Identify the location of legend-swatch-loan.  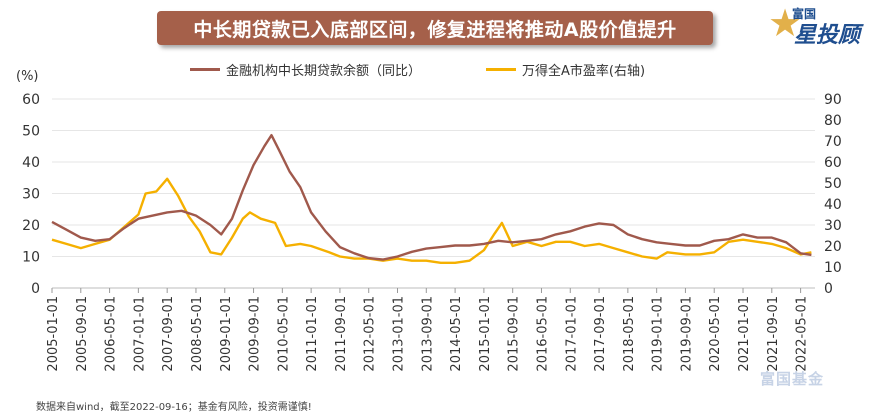
(205, 69).